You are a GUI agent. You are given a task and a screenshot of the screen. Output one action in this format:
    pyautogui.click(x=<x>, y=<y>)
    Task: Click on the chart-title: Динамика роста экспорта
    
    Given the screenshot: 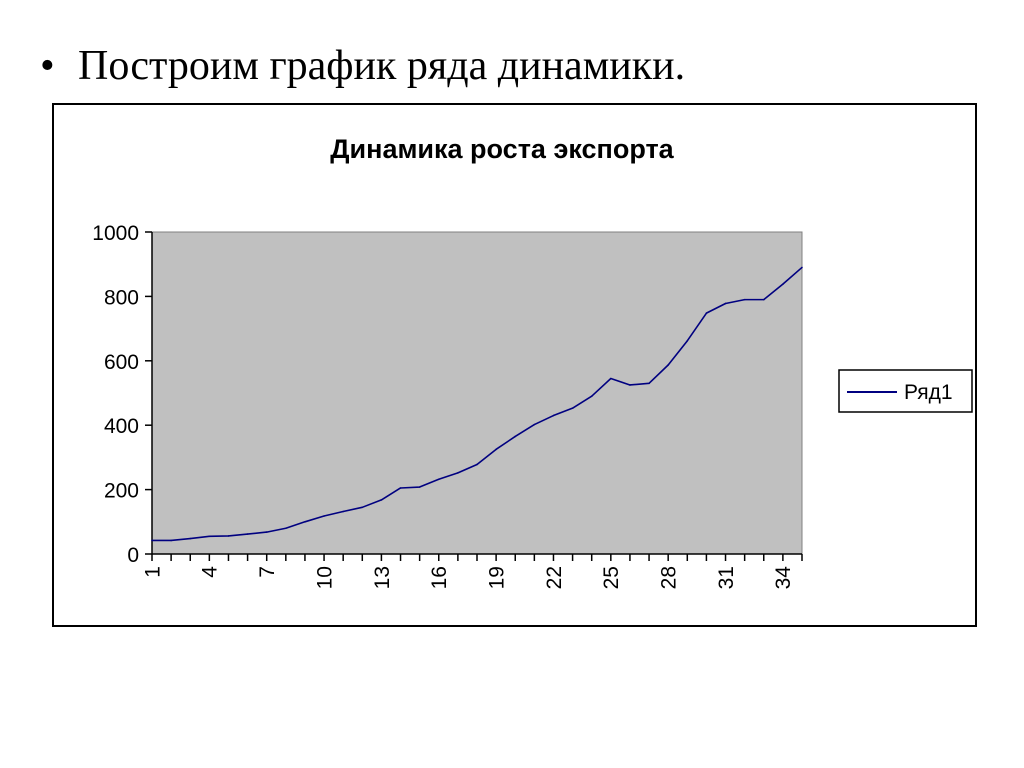 What is the action you would take?
    pyautogui.click(x=502, y=149)
    